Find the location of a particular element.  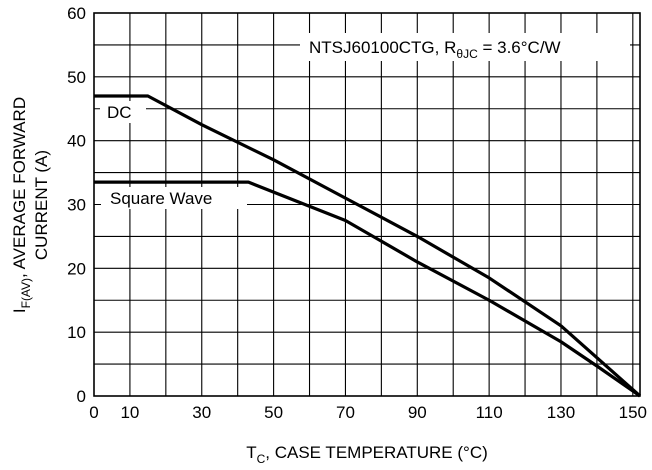

dc-label-bg is located at coordinates (123, 112).